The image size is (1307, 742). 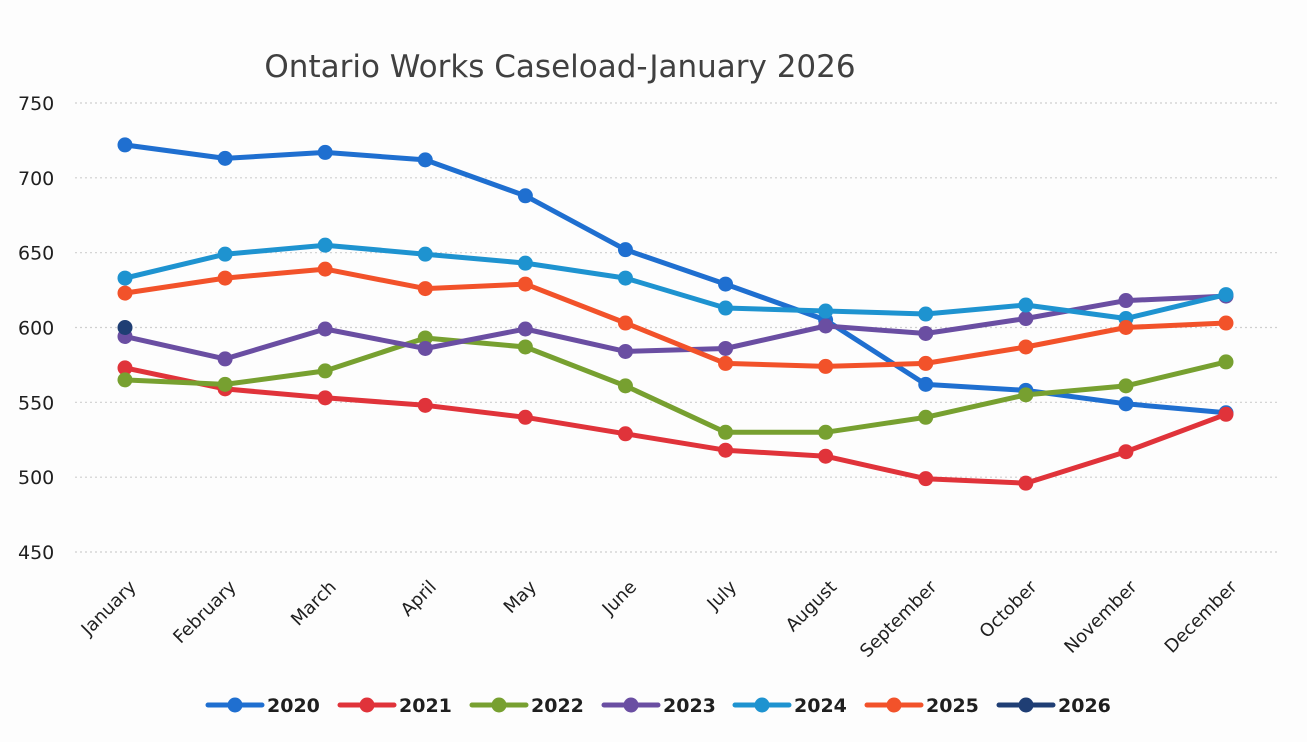 What do you see at coordinates (293, 706) in the screenshot?
I see `legend-label: 2020` at bounding box center [293, 706].